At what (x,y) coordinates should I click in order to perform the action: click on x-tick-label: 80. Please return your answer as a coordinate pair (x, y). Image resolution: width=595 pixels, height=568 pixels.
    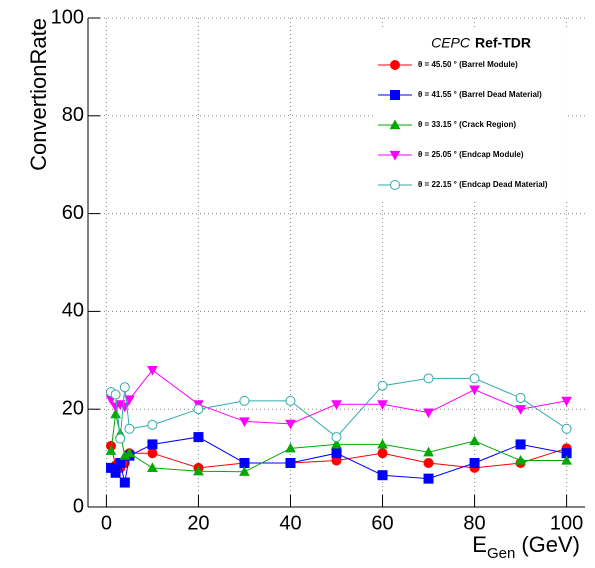
    Looking at the image, I should click on (474, 523).